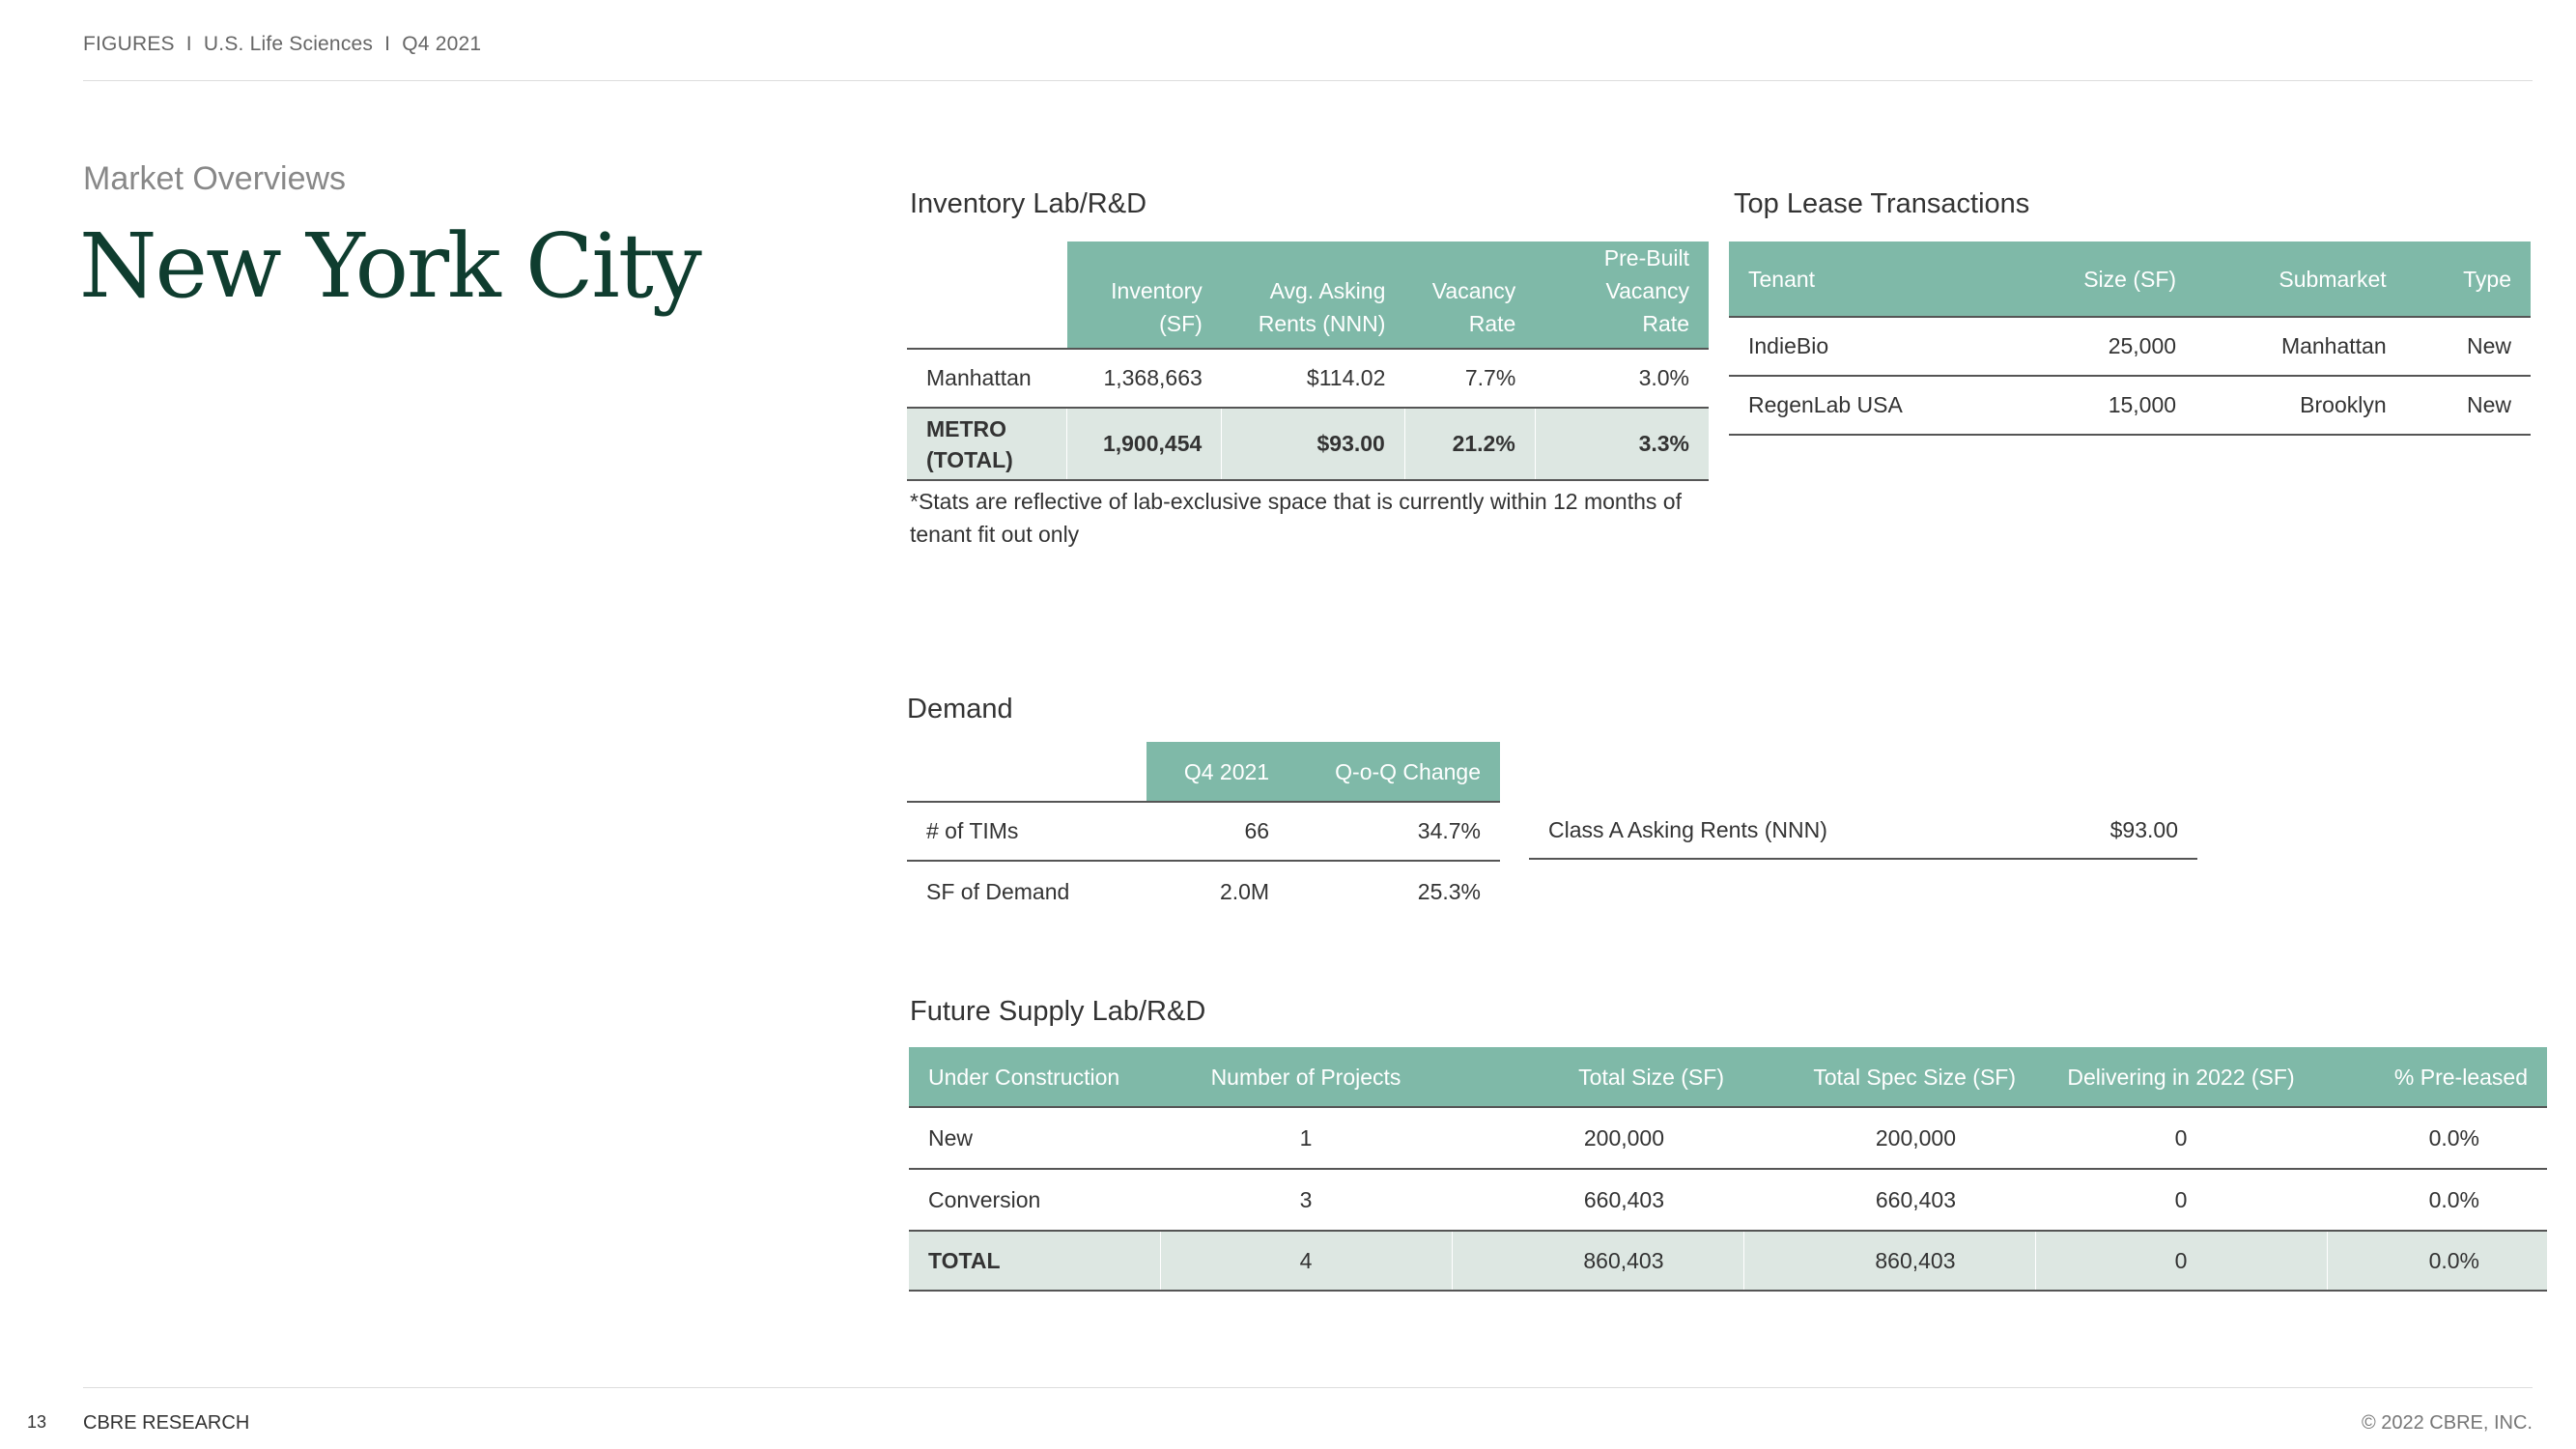 The height and width of the screenshot is (1449, 2576). What do you see at coordinates (1308, 1387) in the screenshot?
I see `footer-divider` at bounding box center [1308, 1387].